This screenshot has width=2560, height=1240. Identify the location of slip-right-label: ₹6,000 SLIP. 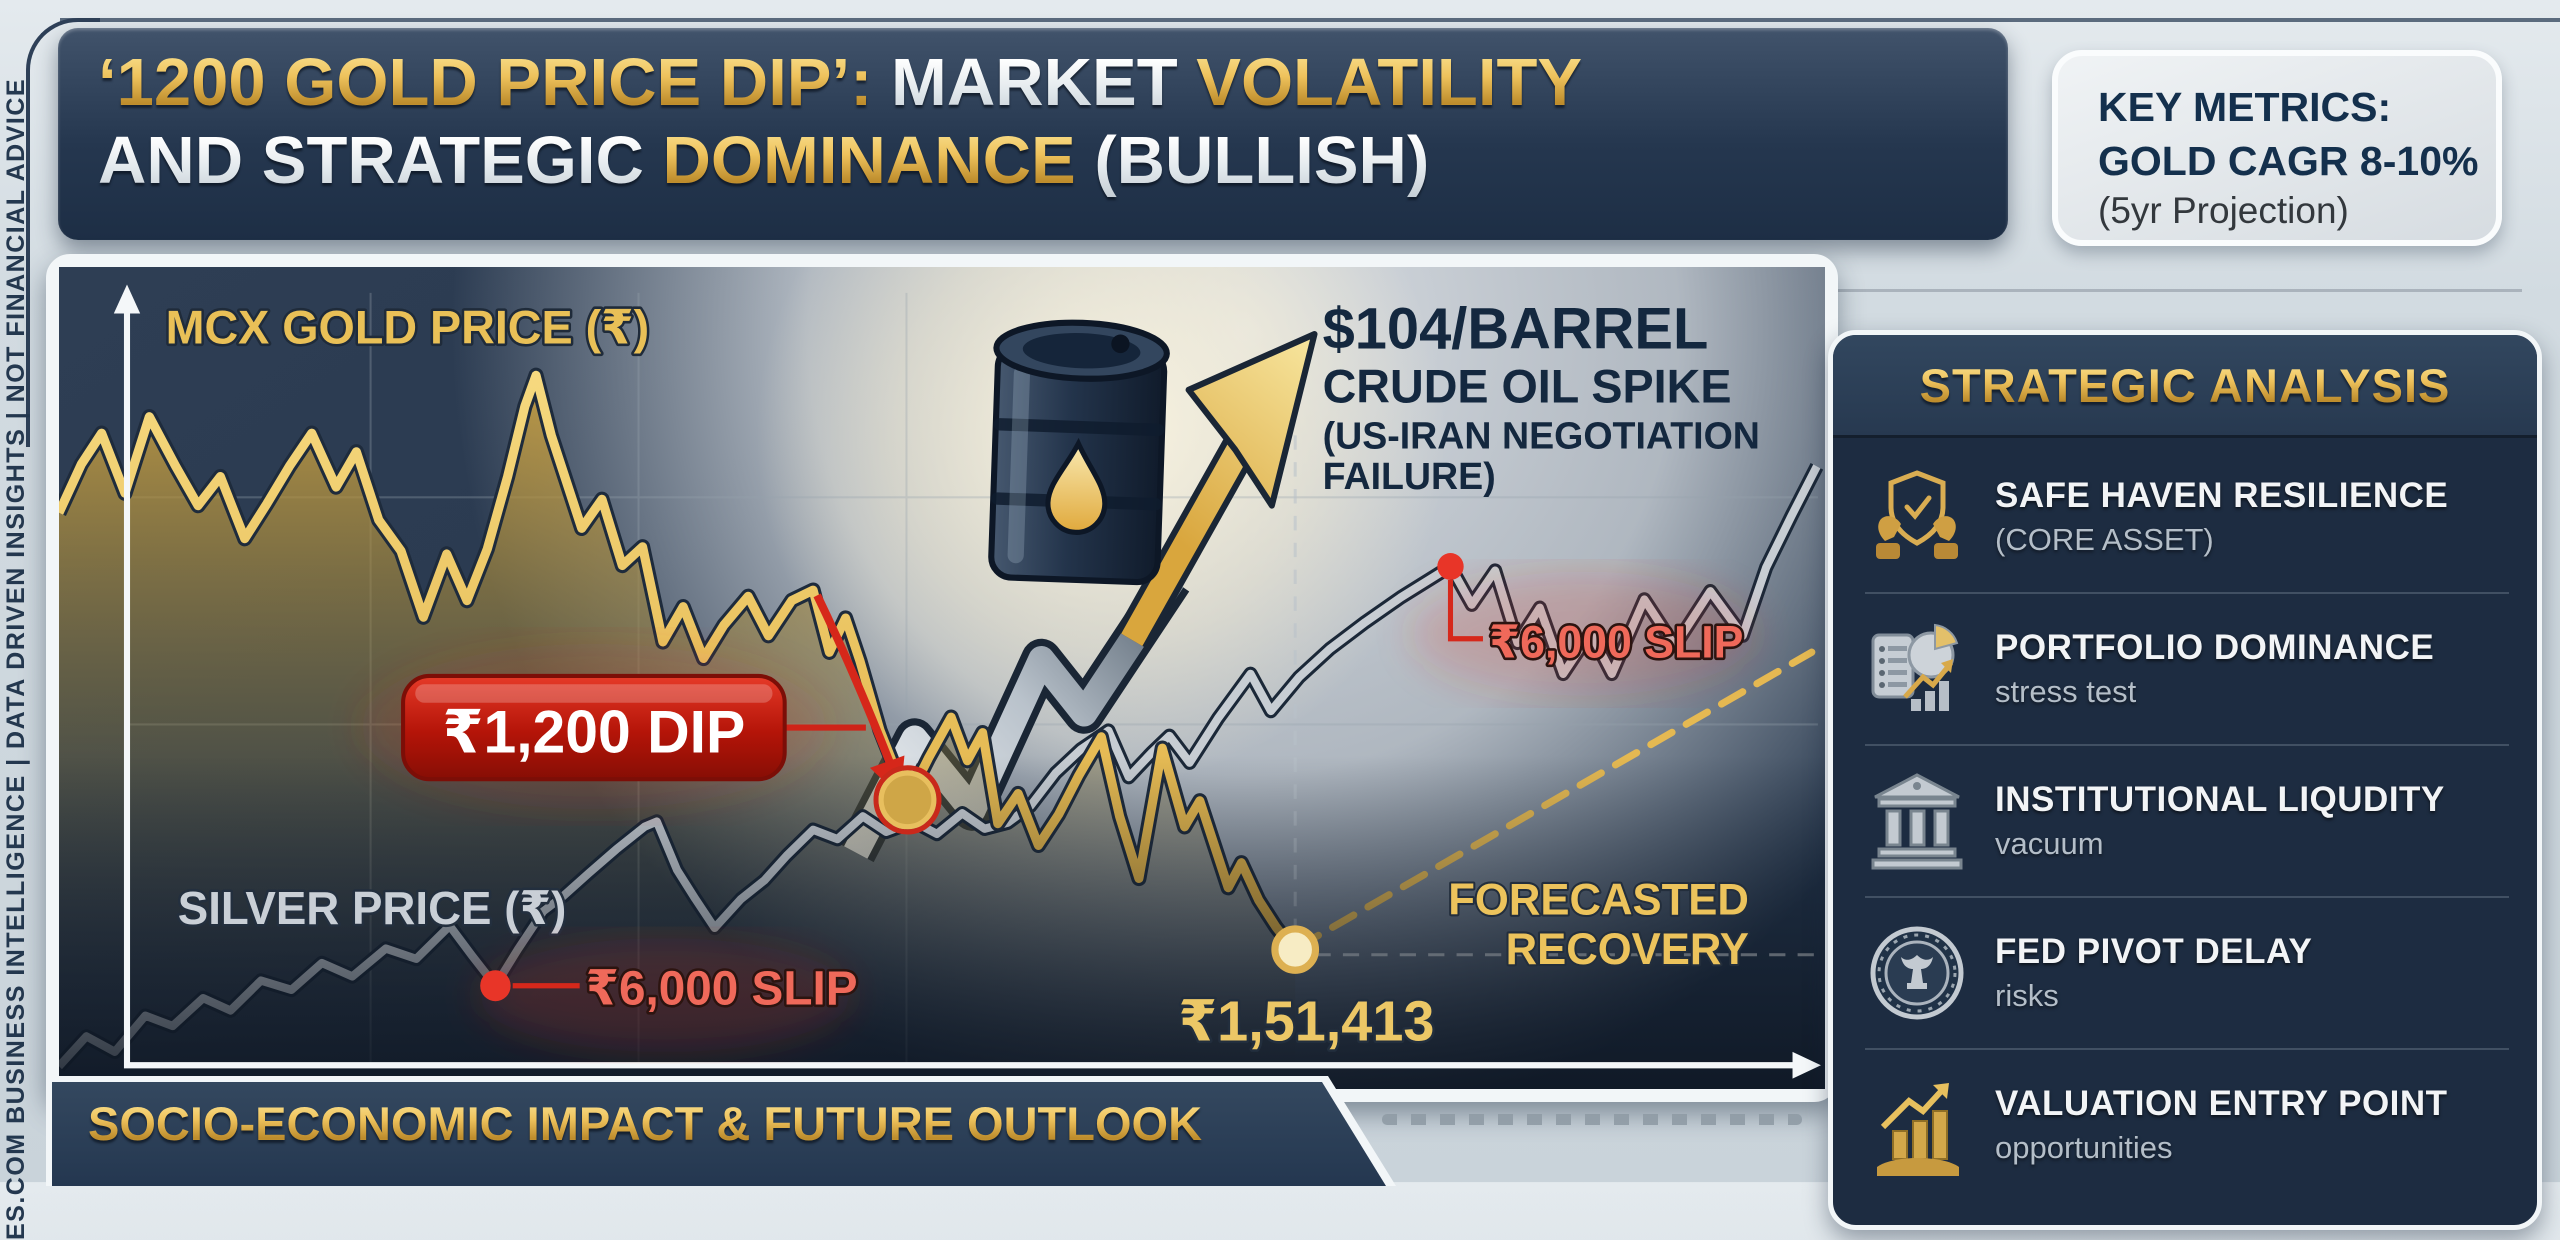
(1616, 641).